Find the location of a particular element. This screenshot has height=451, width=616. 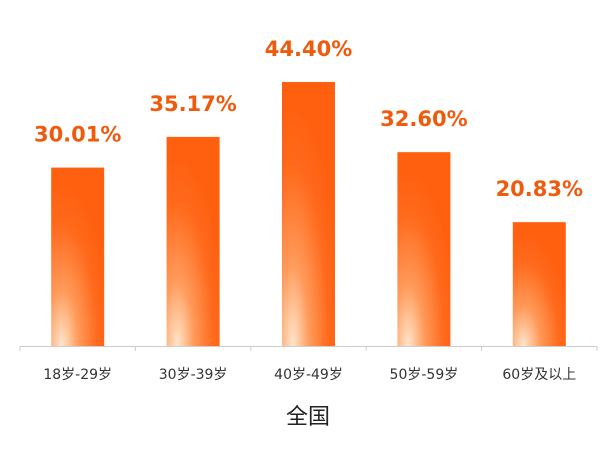

chart-title: 全国 is located at coordinates (308, 417).